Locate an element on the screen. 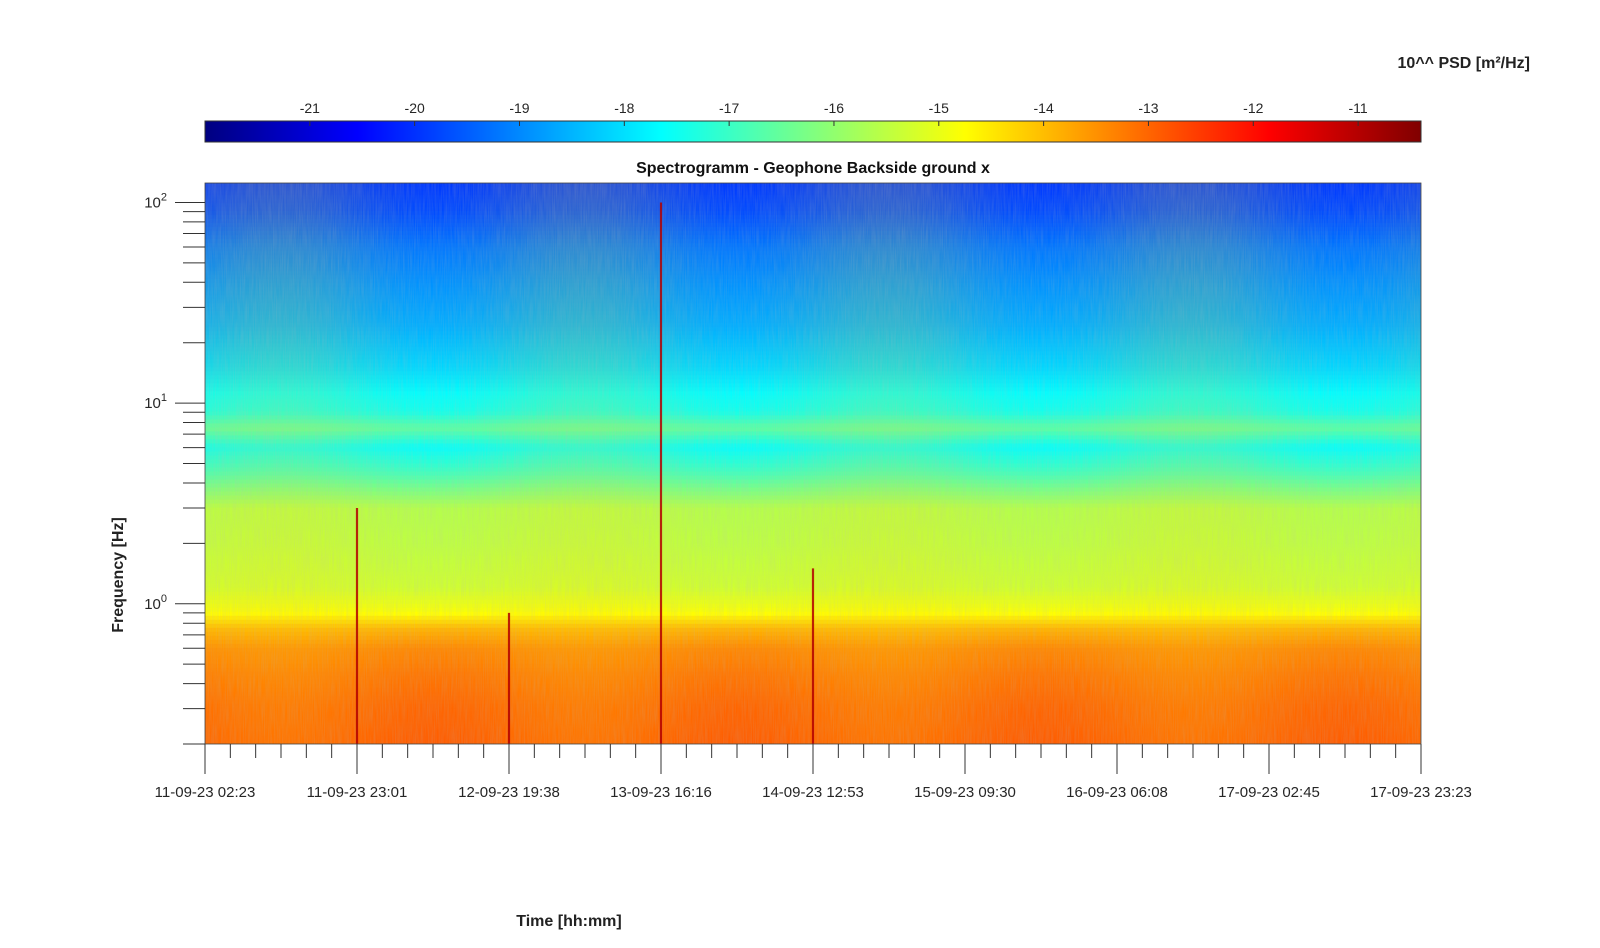  colorbar-tick-label: -14 is located at coordinates (1044, 108).